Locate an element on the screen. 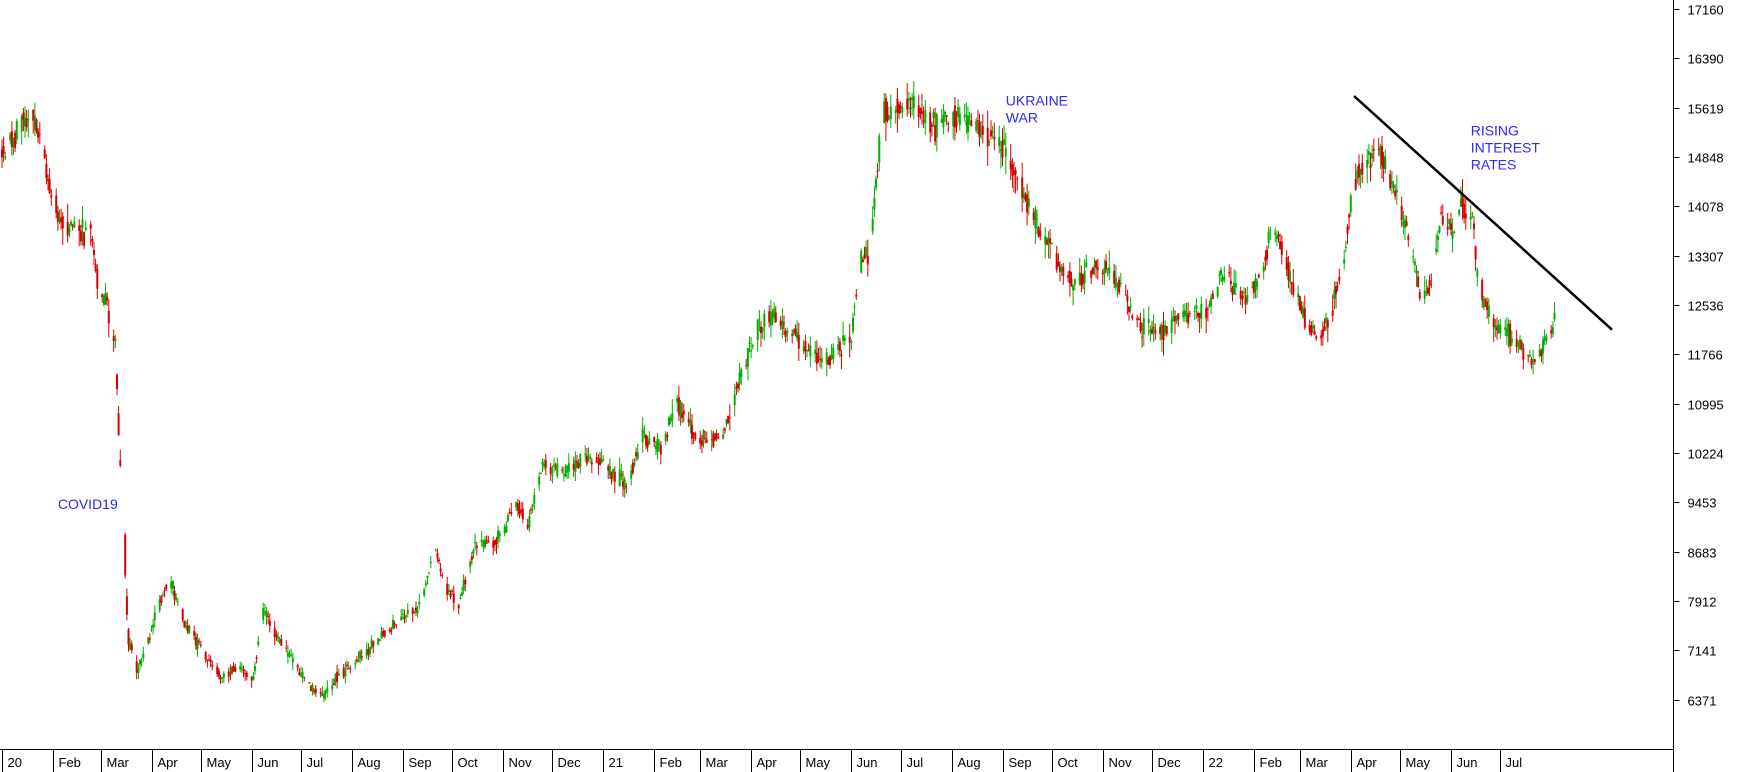 Image resolution: width=1741 pixels, height=772 pixels. x-tick-label: Feb is located at coordinates (671, 762).